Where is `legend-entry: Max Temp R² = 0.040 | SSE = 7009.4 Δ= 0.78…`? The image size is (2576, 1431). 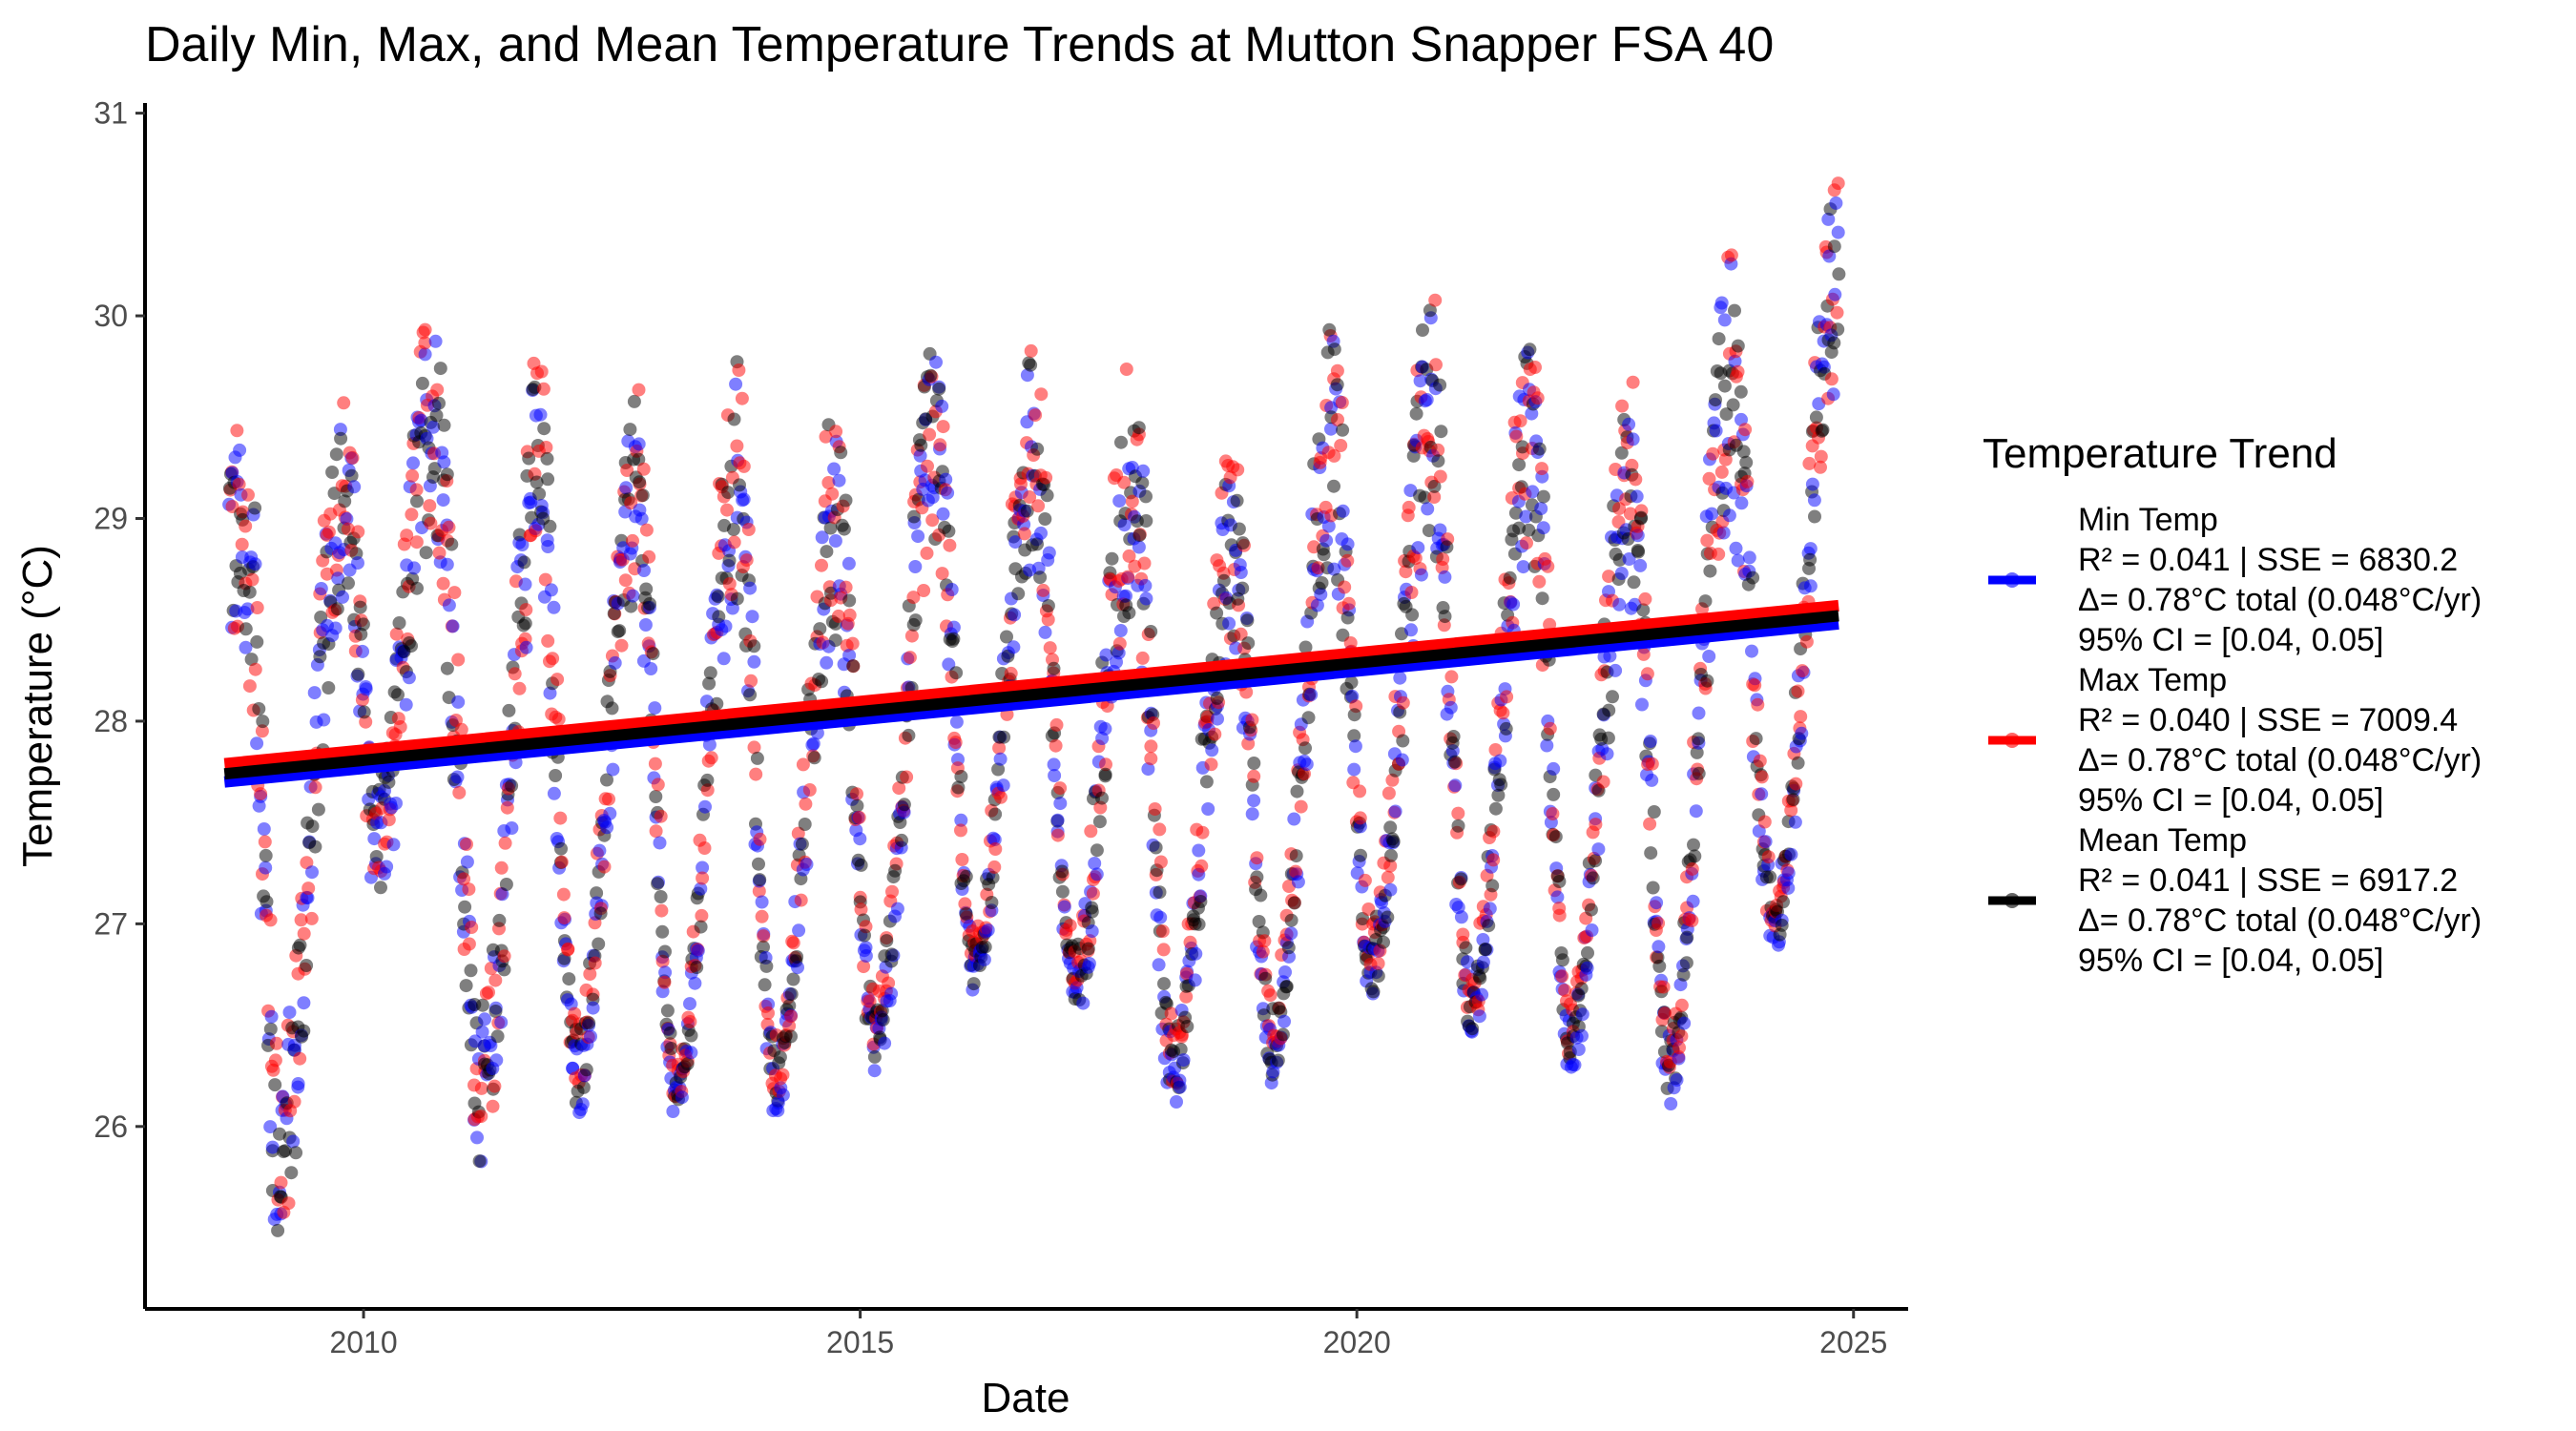
legend-entry: Max Temp R² = 0.040 | SSE = 7009.4 Δ= 0.78… is located at coordinates (2235, 740).